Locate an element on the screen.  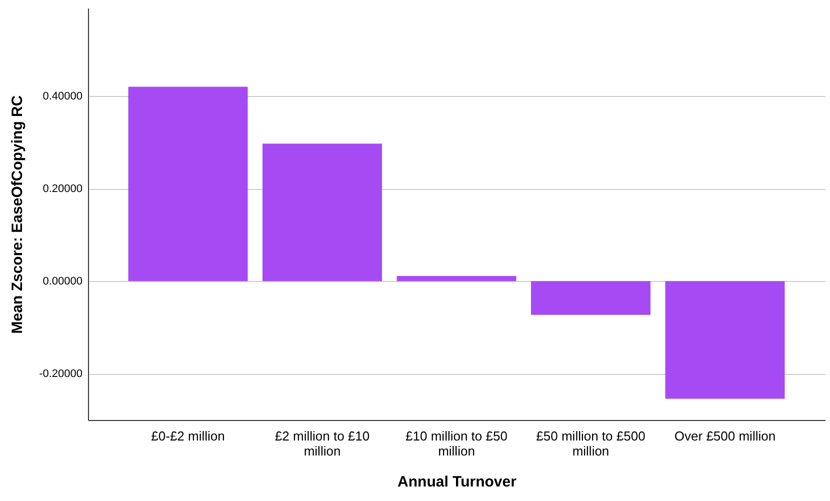
x-tick-label: Over £500 million is located at coordinates (725, 436).